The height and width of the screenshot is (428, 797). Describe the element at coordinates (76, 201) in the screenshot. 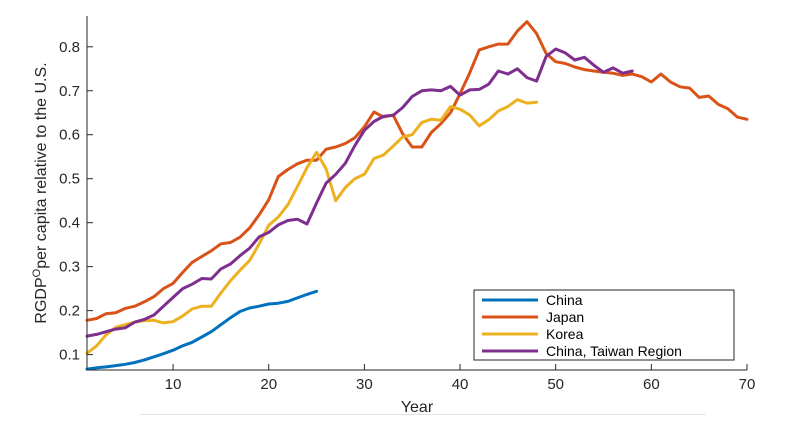

I see `y-ticks: 0.1 0.2 0.3 0.4 0.5 0.6 0.7 0.8` at that location.